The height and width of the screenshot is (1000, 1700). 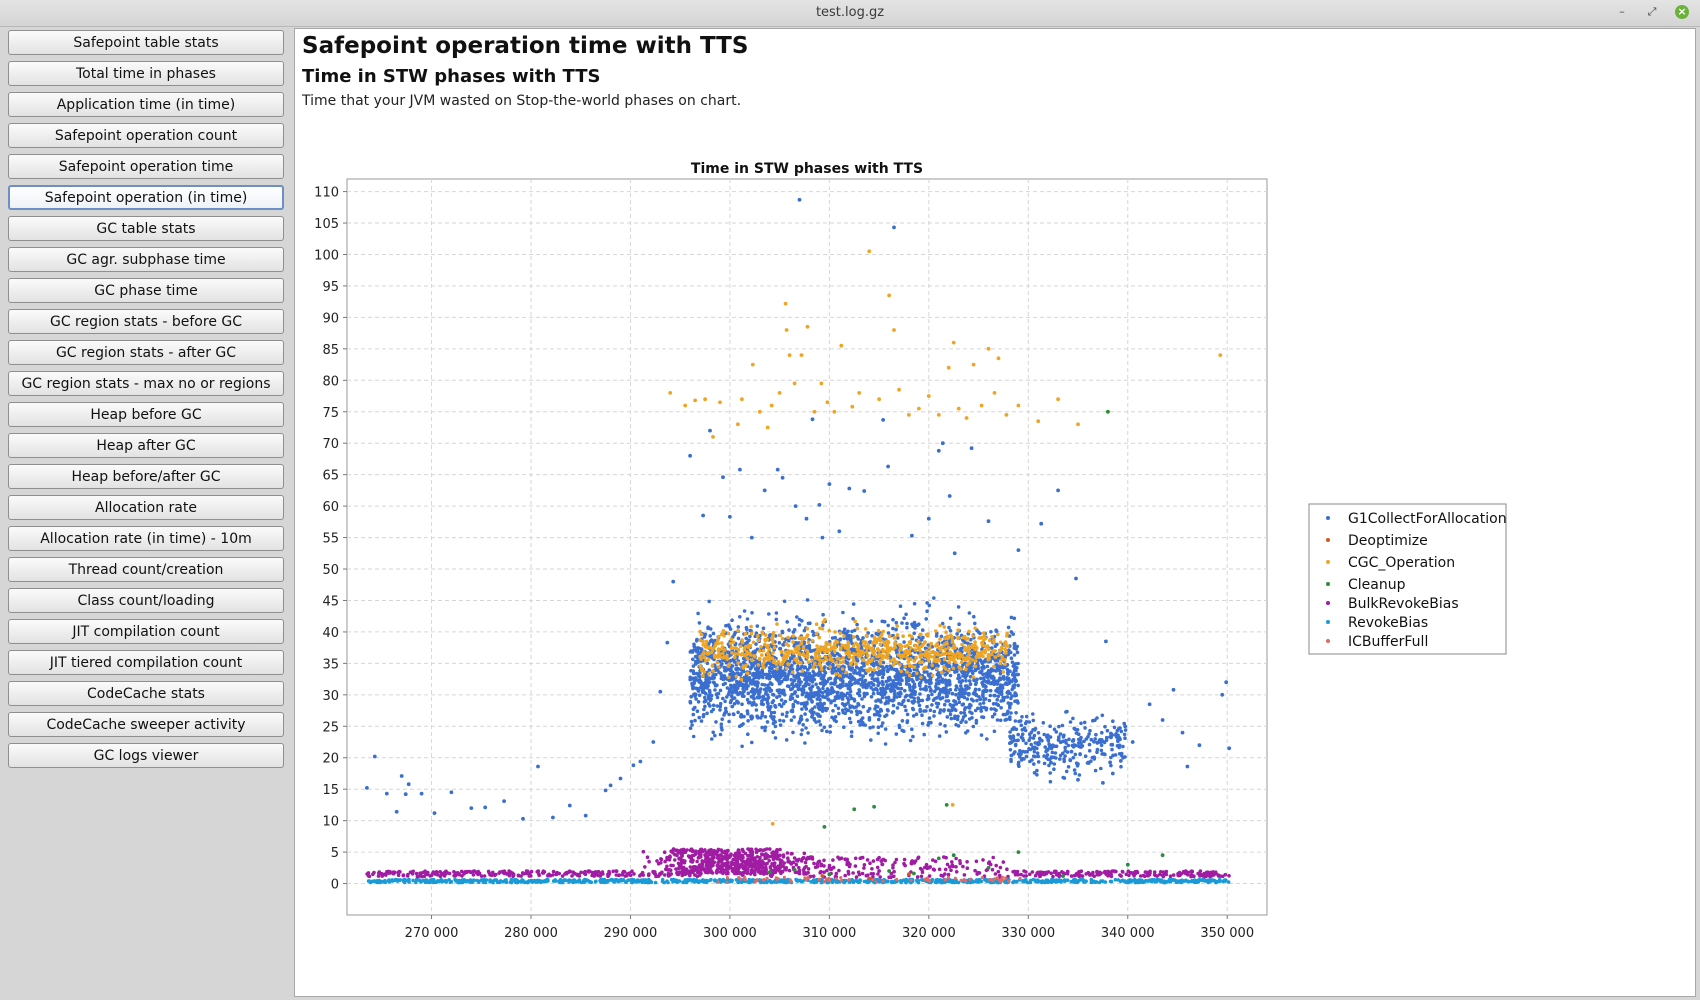 I want to click on sidebar-button: Thread count/creation, so click(x=146, y=569).